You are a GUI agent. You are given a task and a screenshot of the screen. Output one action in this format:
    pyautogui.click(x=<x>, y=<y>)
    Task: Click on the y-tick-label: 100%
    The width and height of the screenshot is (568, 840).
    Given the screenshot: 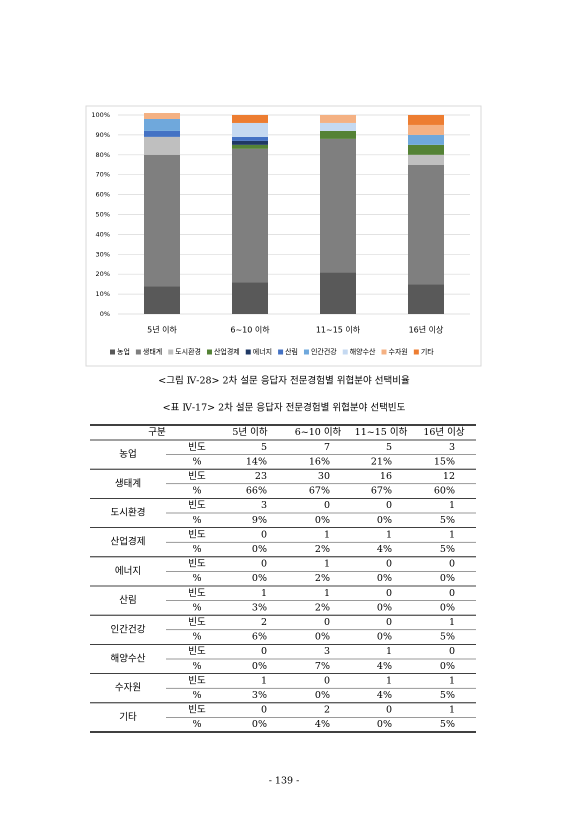 What is the action you would take?
    pyautogui.click(x=100, y=115)
    